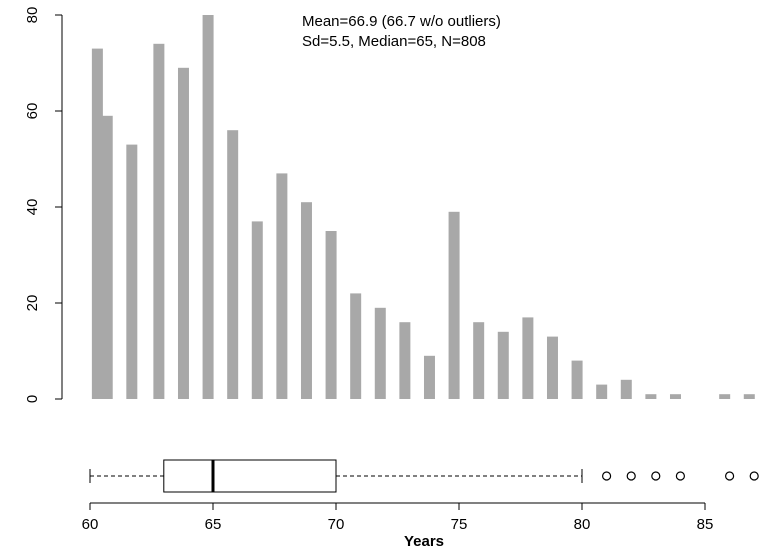 Image resolution: width=762 pixels, height=551 pixels. What do you see at coordinates (32, 399) in the screenshot?
I see `y-tick-label: 0` at bounding box center [32, 399].